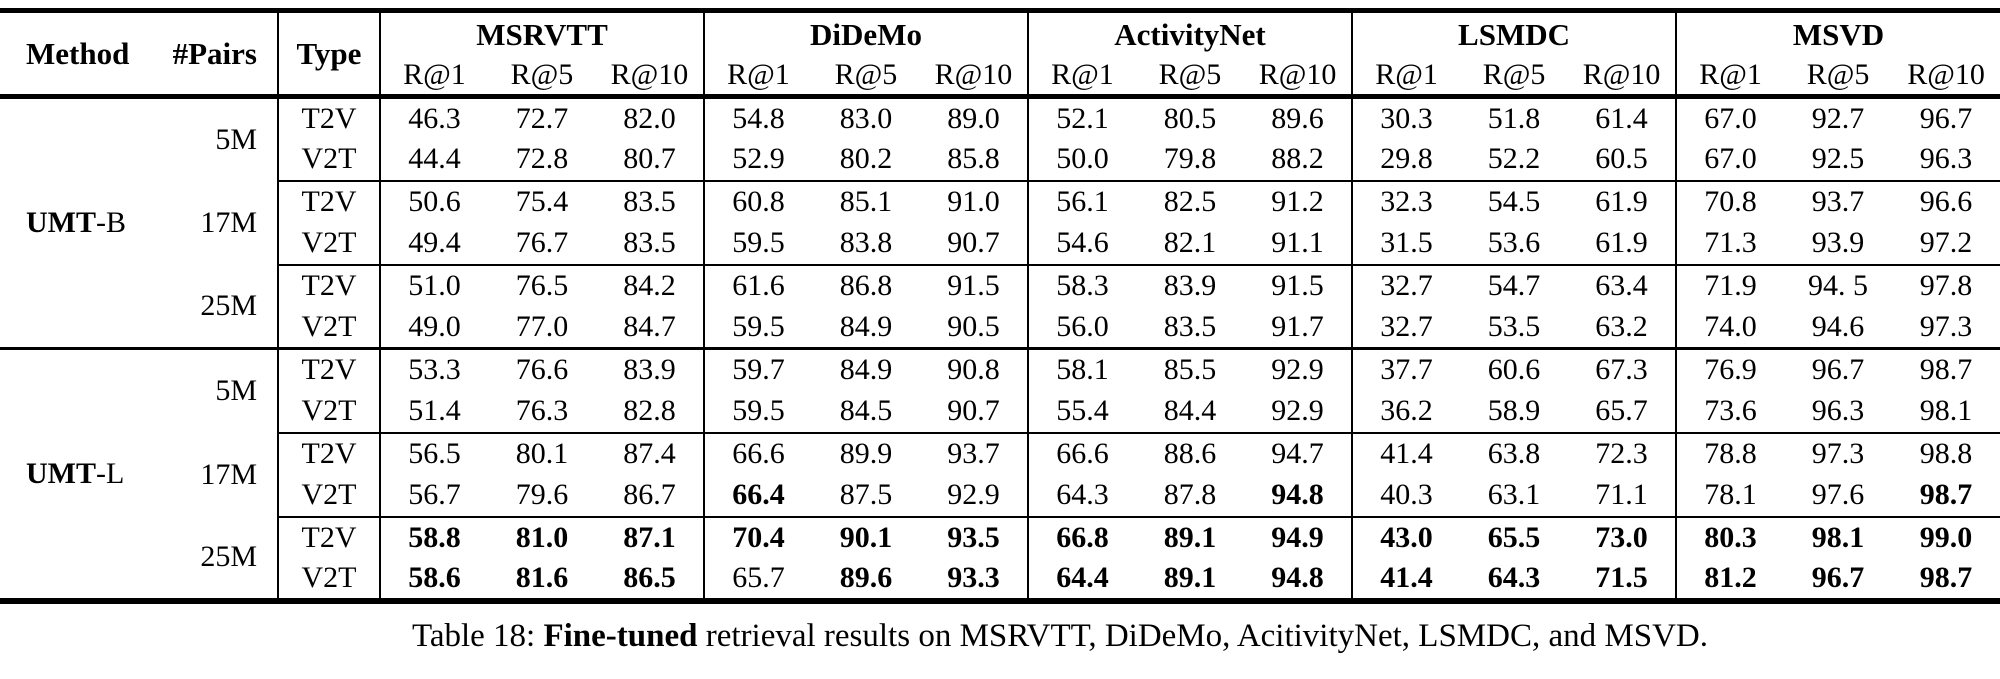  I want to click on data-cell: 76.6, so click(542, 369).